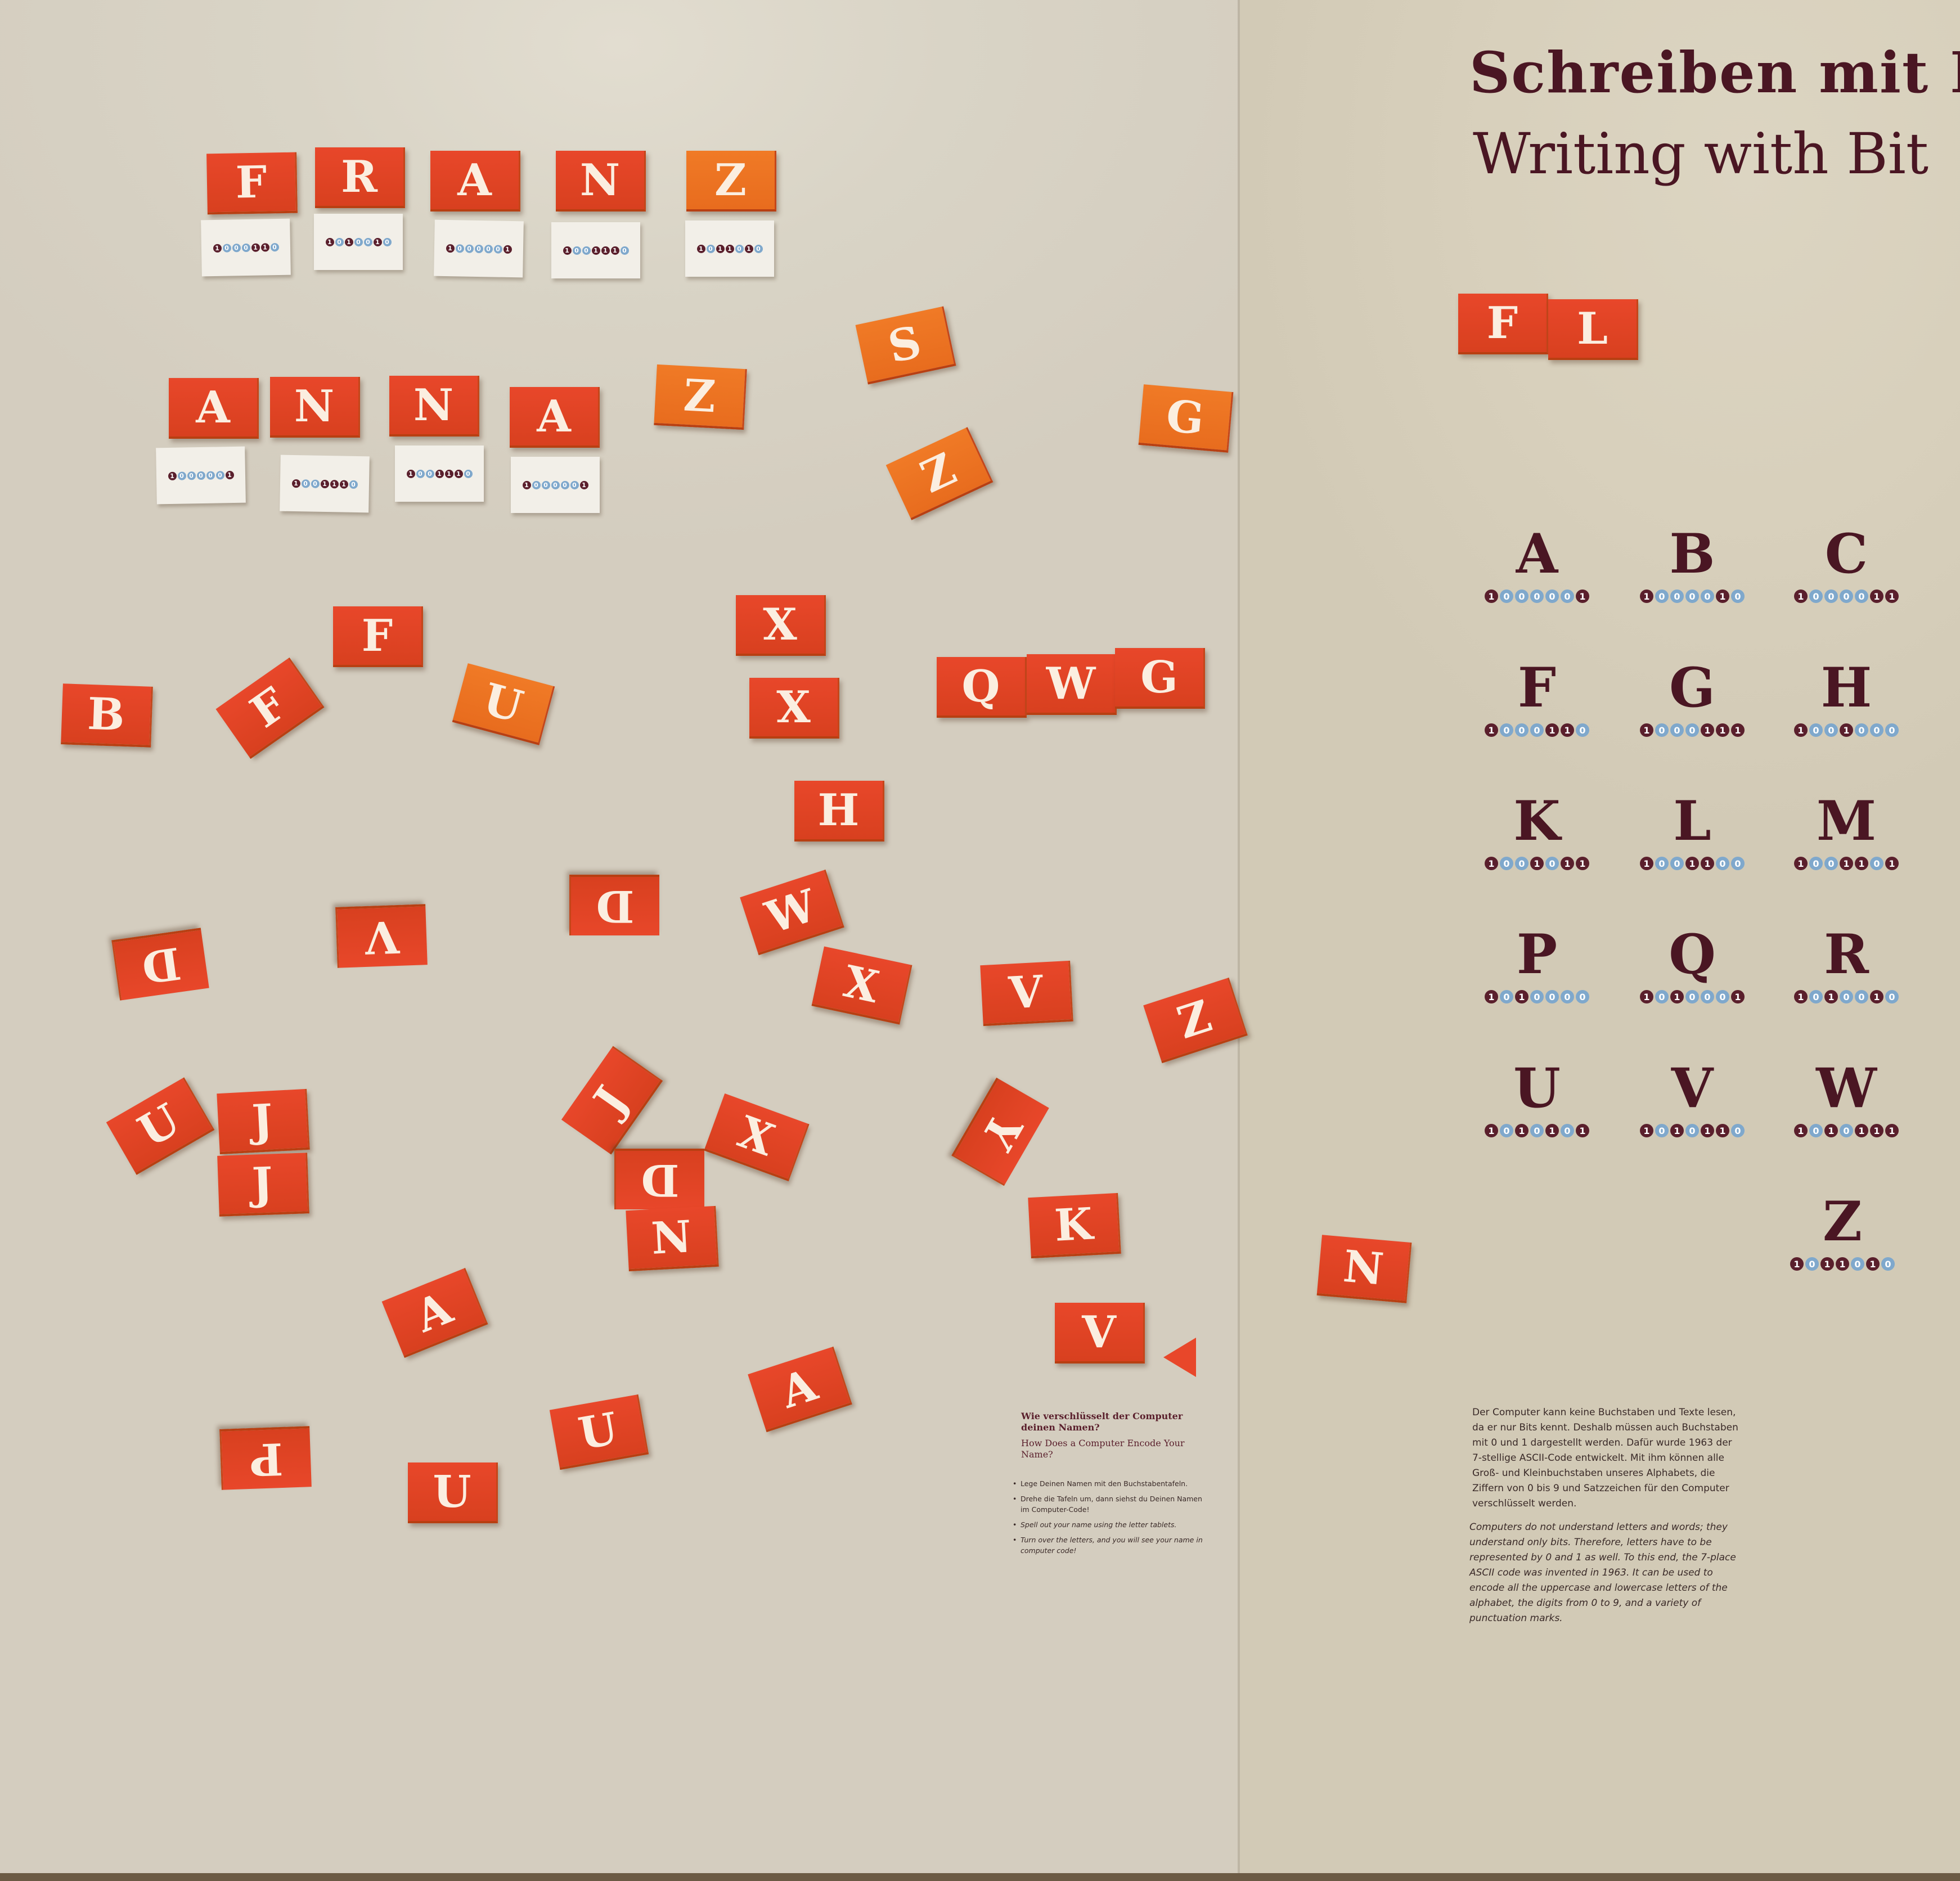 This screenshot has height=1881, width=1960. What do you see at coordinates (1593, 329) in the screenshot?
I see `letter-tile: L` at bounding box center [1593, 329].